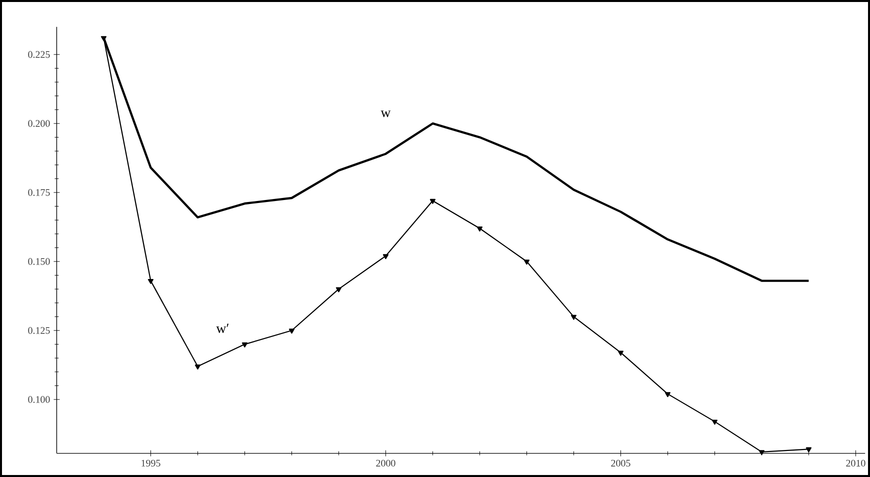 The image size is (870, 477). What do you see at coordinates (39, 399) in the screenshot?
I see `y-tick-label: 0.100` at bounding box center [39, 399].